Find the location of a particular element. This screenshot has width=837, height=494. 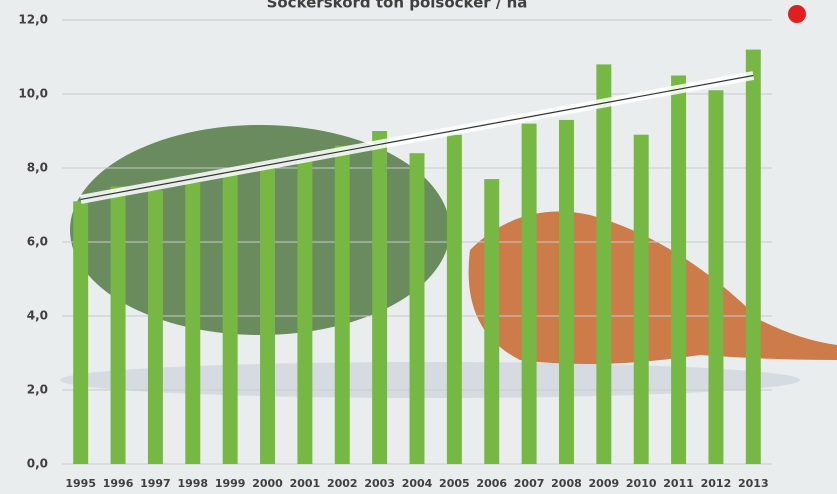

x-tick-label: 2007 is located at coordinates (529, 483).